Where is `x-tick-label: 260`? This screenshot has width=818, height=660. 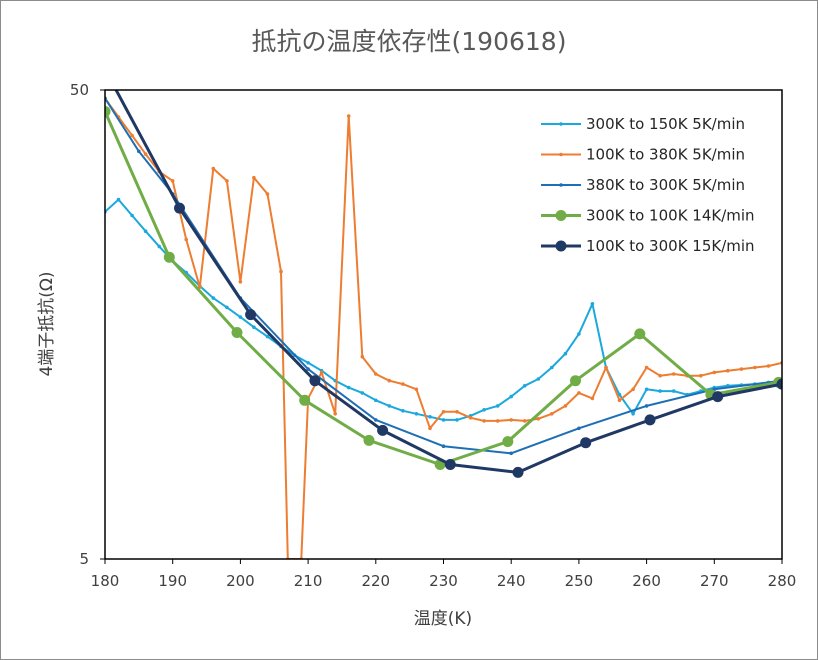
x-tick-label: 260 is located at coordinates (646, 581).